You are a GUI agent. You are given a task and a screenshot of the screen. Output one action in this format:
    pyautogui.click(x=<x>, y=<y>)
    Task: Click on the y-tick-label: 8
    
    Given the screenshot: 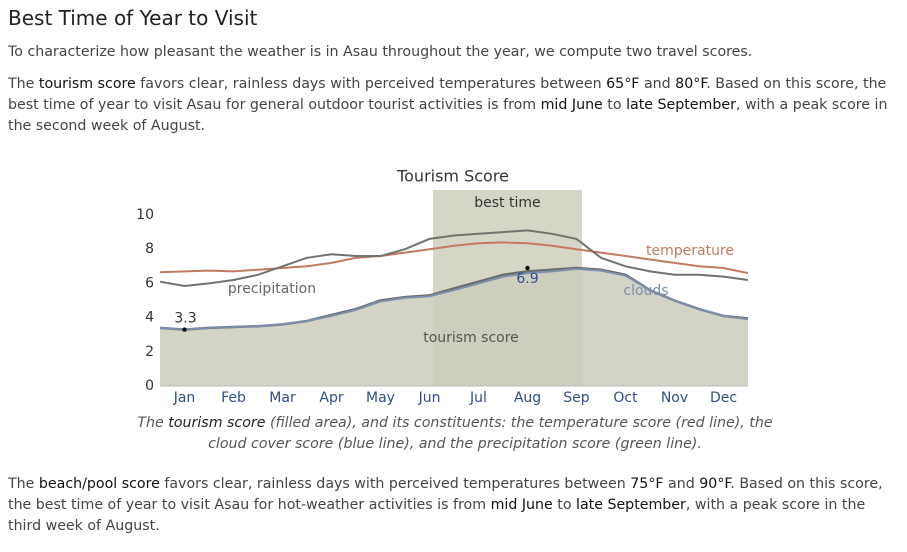 What is the action you would take?
    pyautogui.click(x=149, y=249)
    